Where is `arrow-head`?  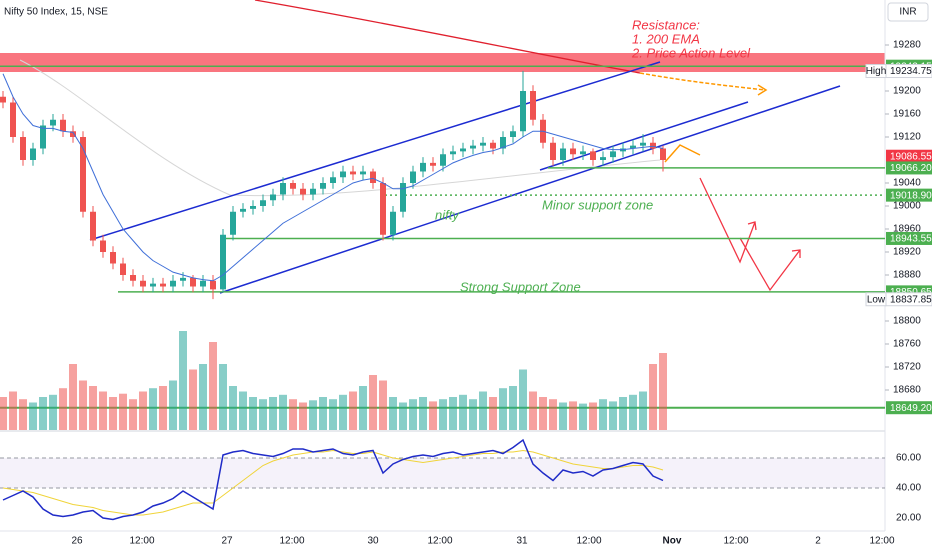 arrow-head is located at coordinates (762, 90).